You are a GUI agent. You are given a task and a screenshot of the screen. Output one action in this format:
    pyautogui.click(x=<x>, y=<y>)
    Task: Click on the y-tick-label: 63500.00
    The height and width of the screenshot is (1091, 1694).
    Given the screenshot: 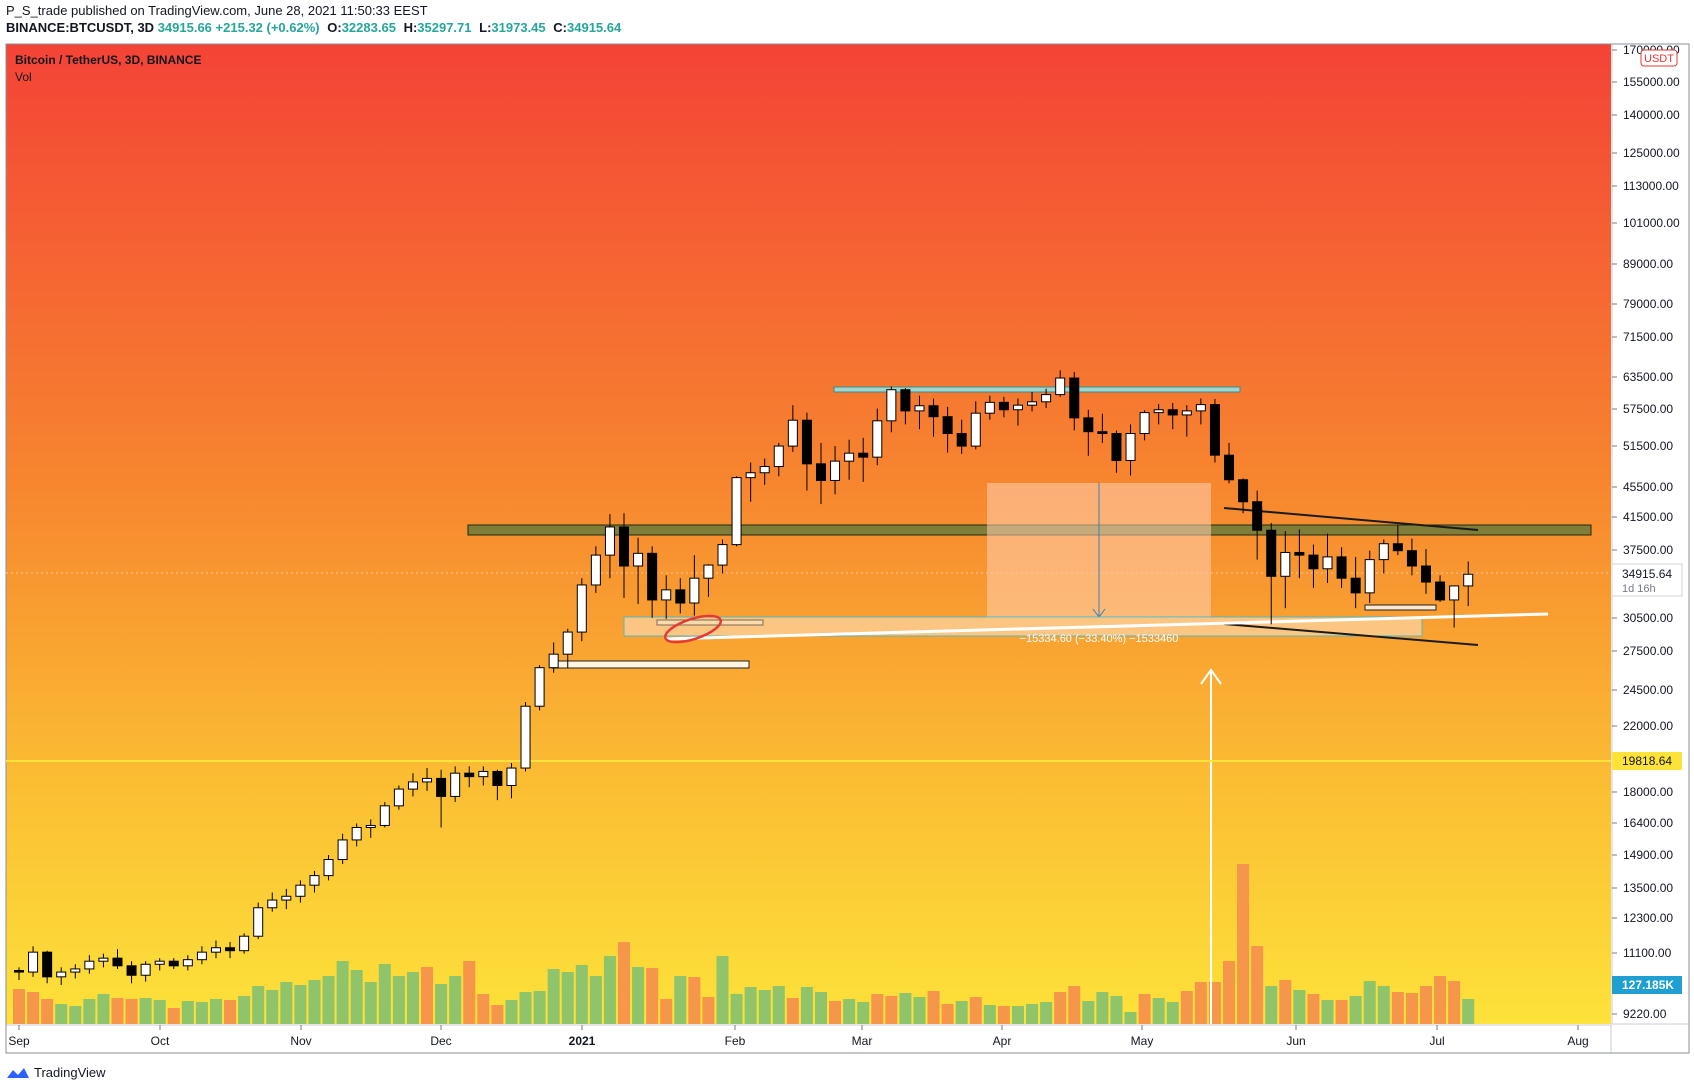 What is the action you would take?
    pyautogui.click(x=1648, y=377)
    